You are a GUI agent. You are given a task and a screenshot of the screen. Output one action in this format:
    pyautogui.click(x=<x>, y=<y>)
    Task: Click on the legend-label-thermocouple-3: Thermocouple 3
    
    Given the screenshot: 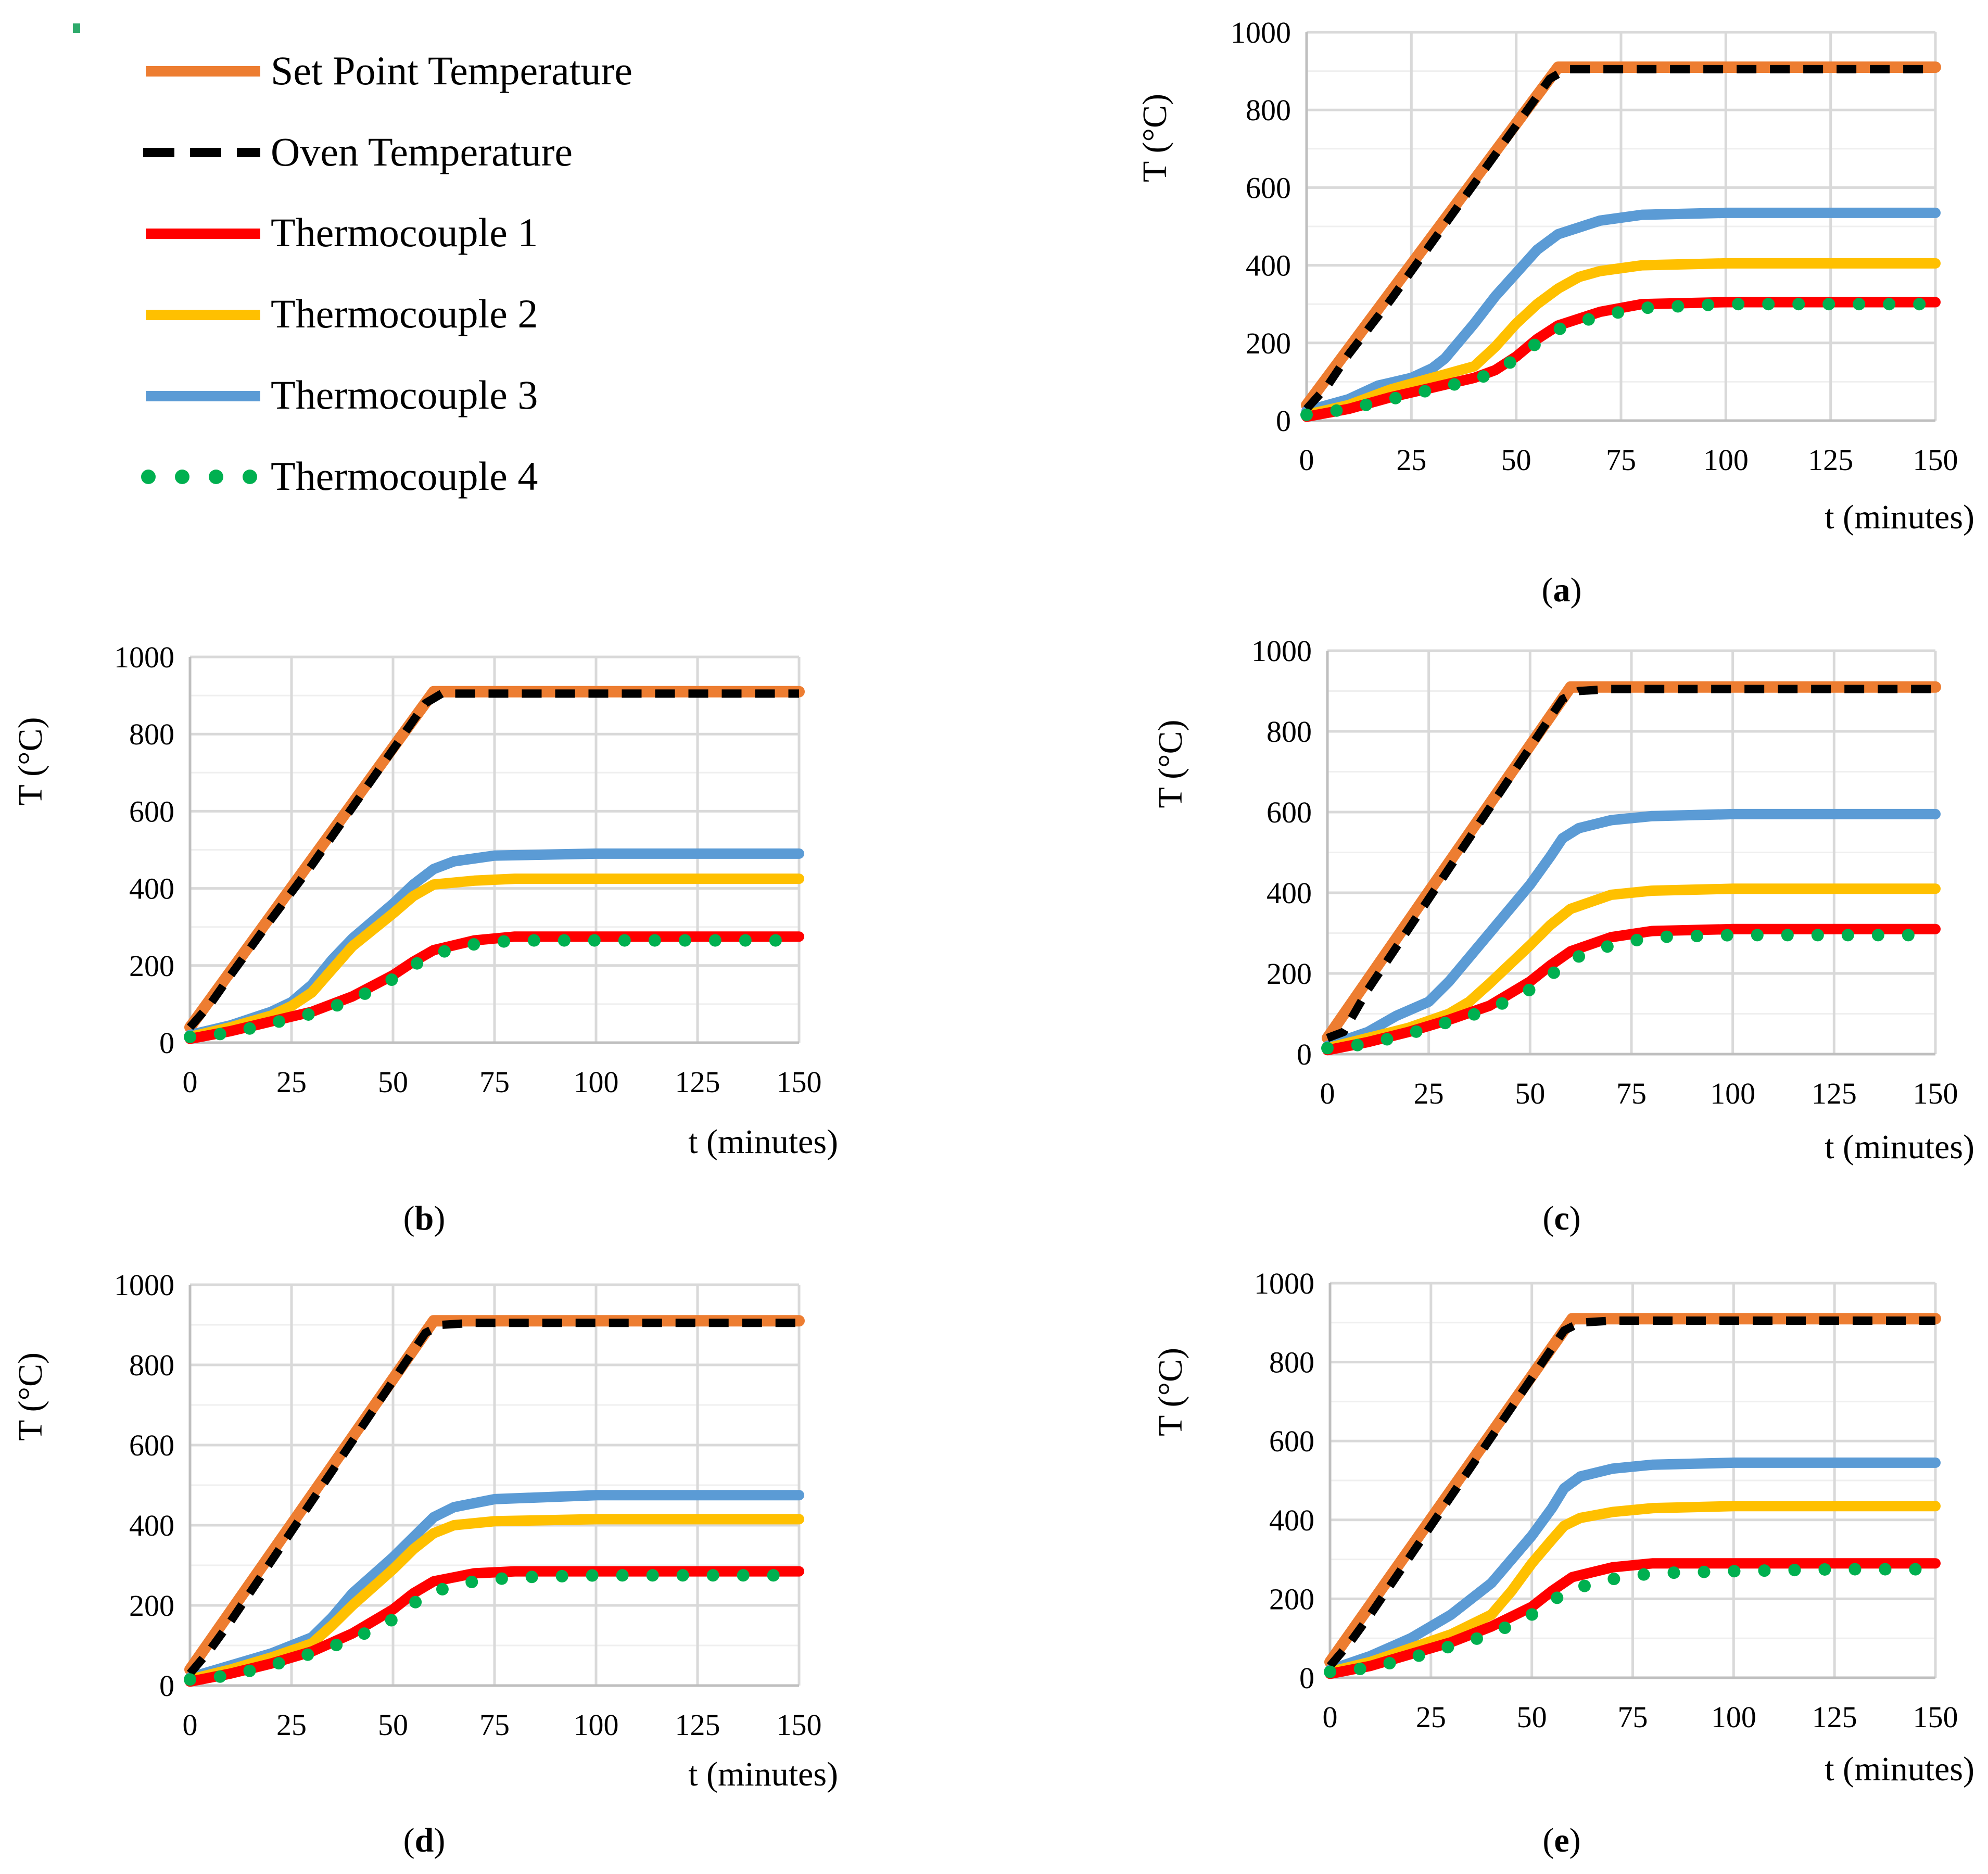 What is the action you would take?
    pyautogui.click(x=404, y=395)
    